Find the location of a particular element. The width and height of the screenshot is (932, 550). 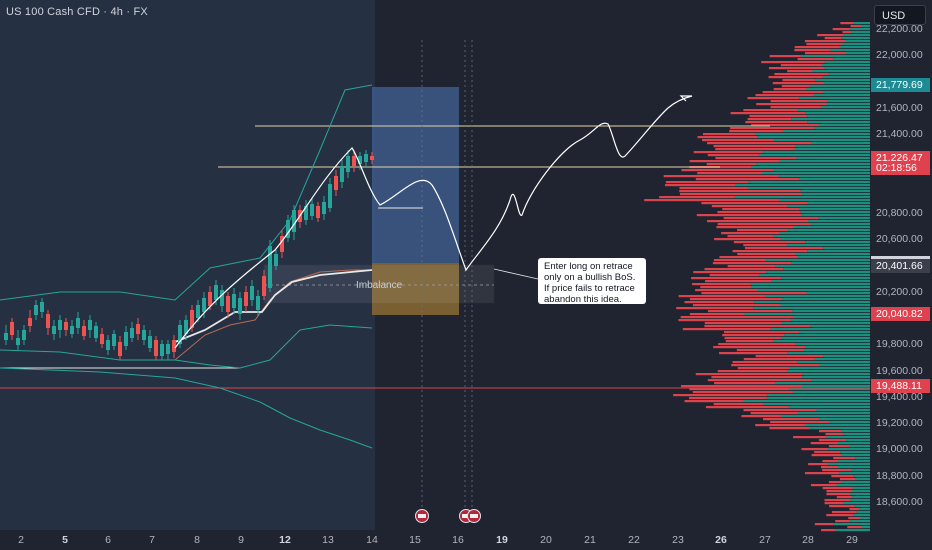

price-axis-label: 18,600.00 is located at coordinates (899, 502).